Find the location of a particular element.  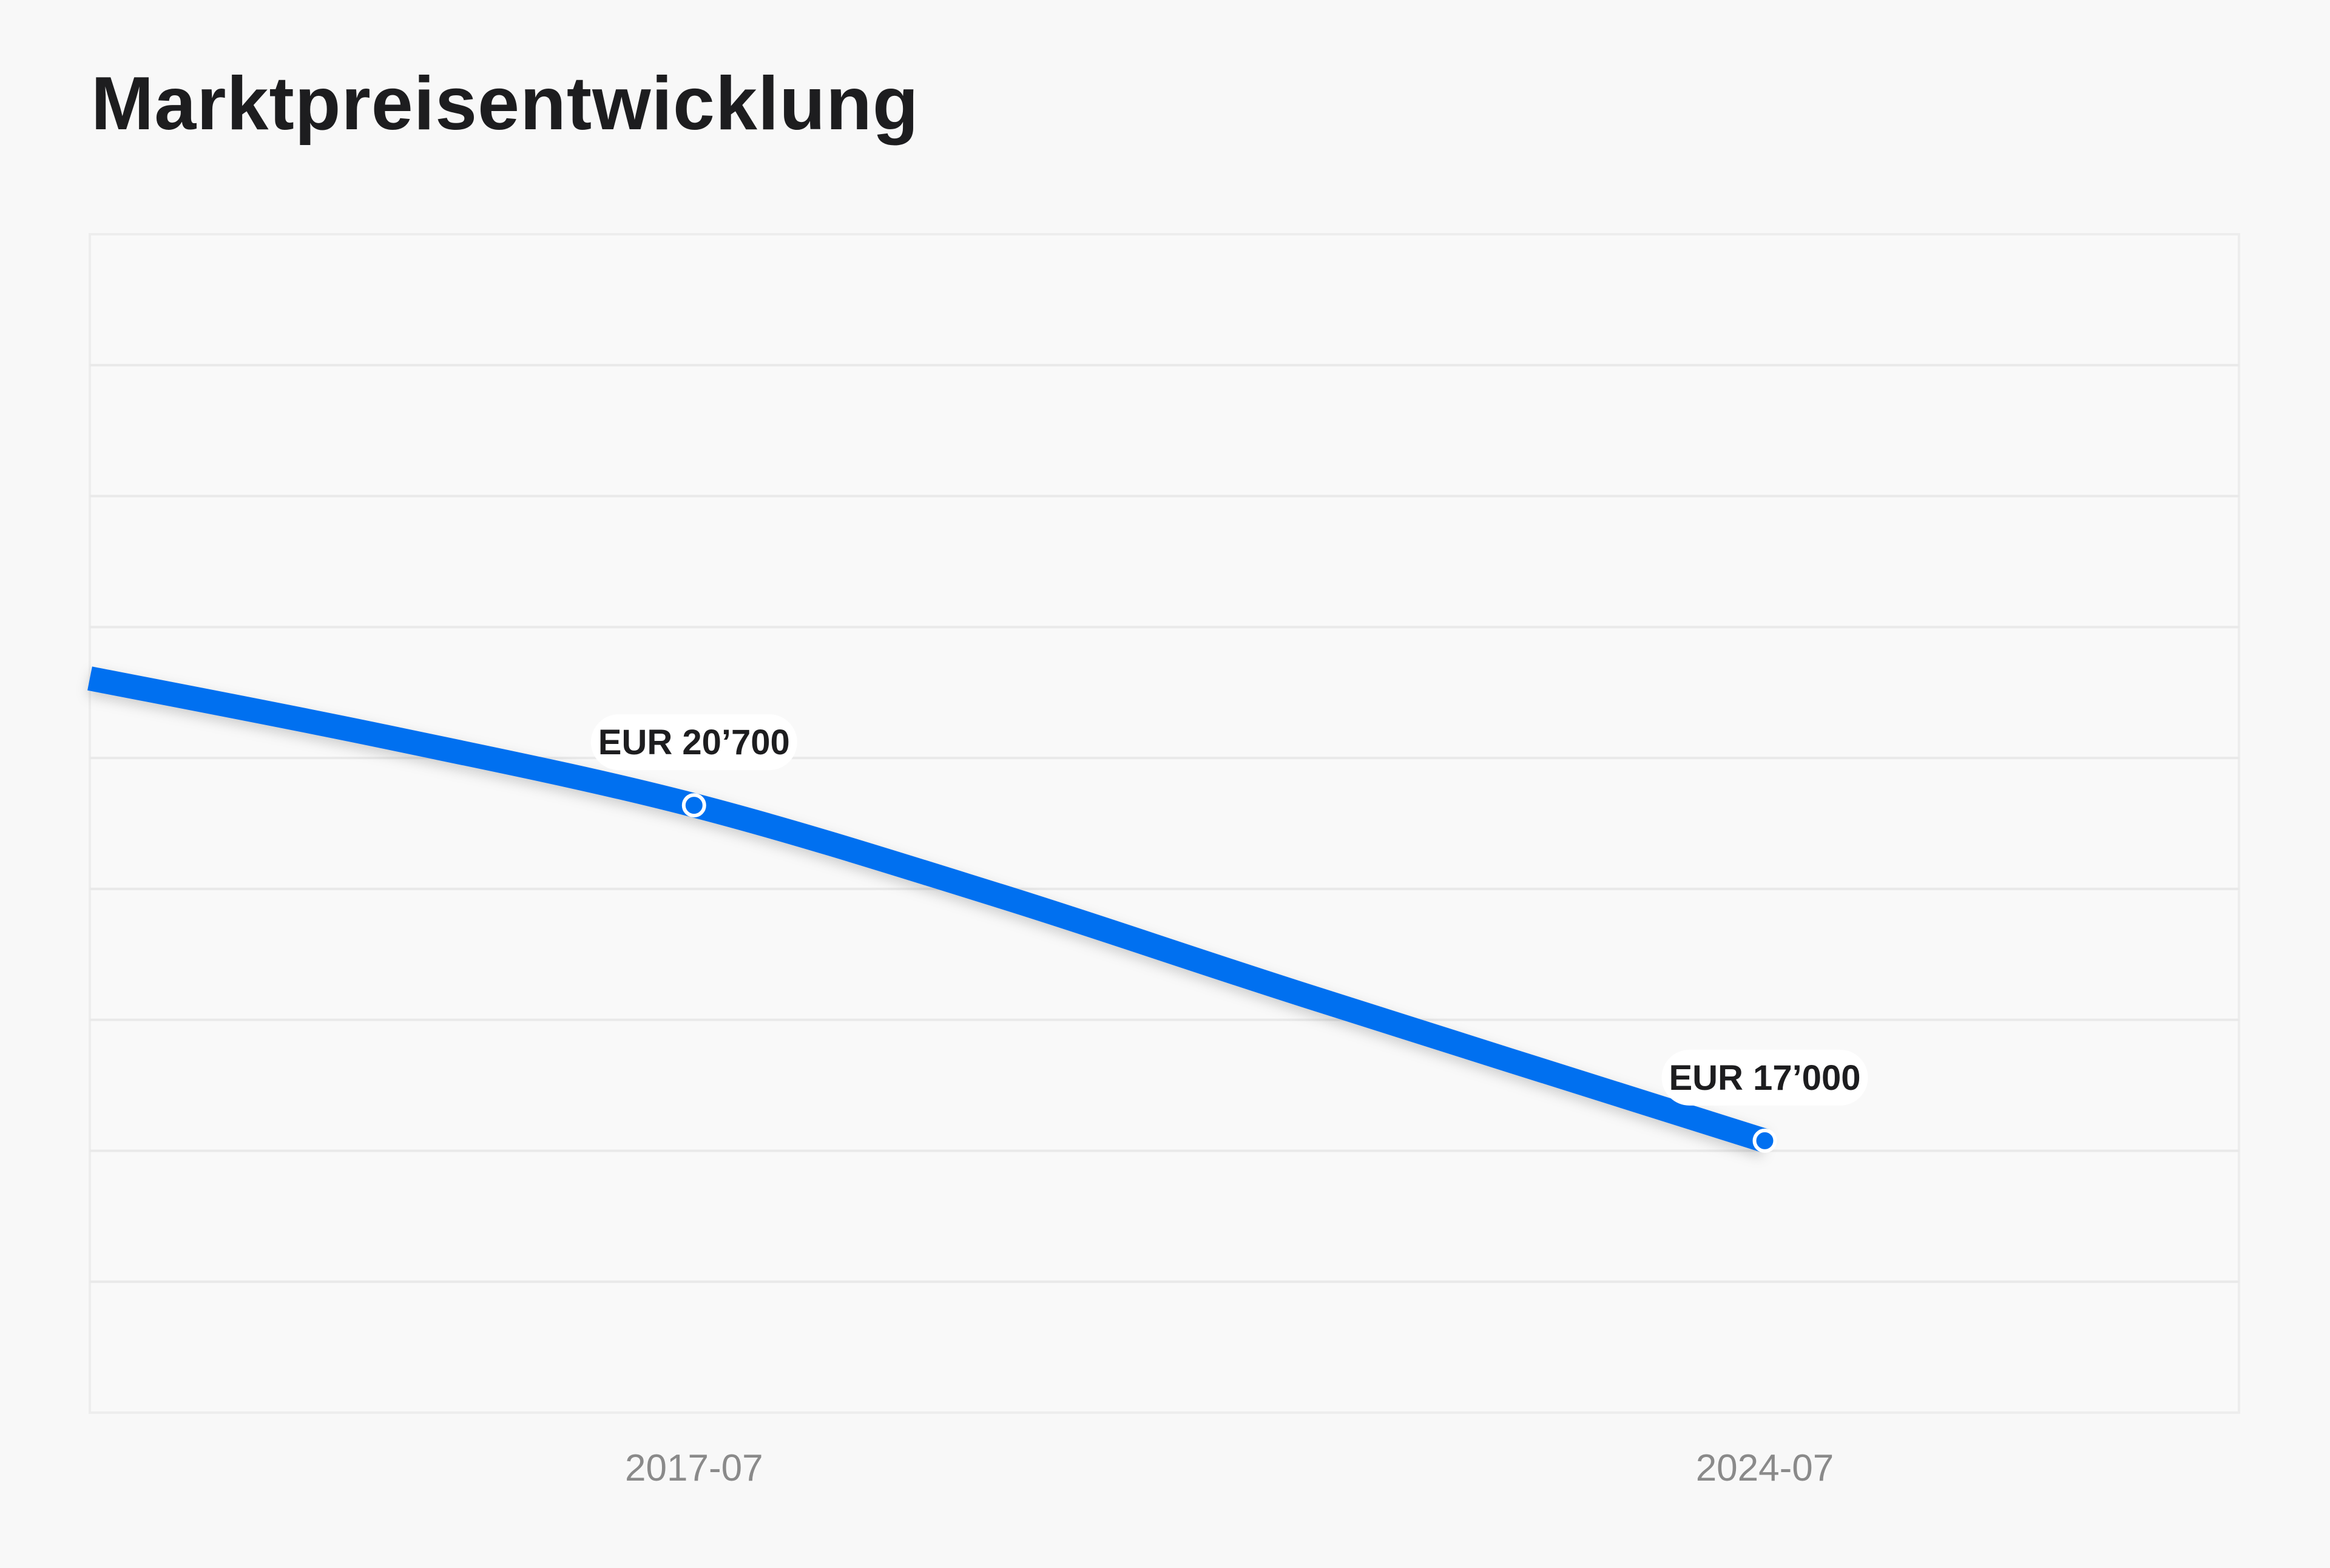

data-label: EUR 17’000 is located at coordinates (1764, 1078).